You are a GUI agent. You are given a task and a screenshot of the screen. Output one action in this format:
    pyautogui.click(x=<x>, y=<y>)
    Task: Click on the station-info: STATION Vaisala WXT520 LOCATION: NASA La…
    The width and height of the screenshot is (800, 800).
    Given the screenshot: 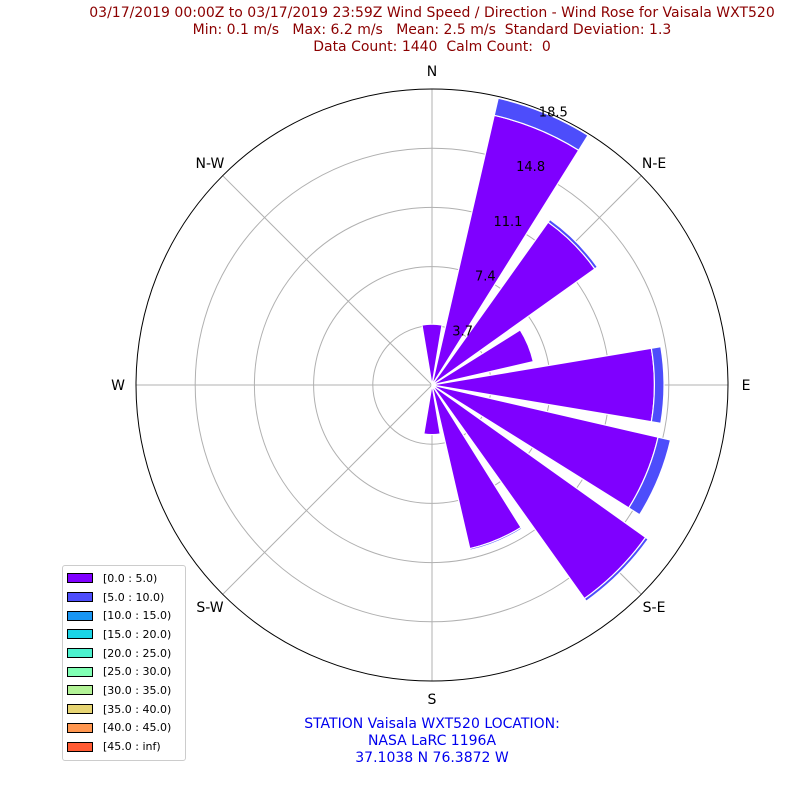 What is the action you would take?
    pyautogui.click(x=432, y=741)
    